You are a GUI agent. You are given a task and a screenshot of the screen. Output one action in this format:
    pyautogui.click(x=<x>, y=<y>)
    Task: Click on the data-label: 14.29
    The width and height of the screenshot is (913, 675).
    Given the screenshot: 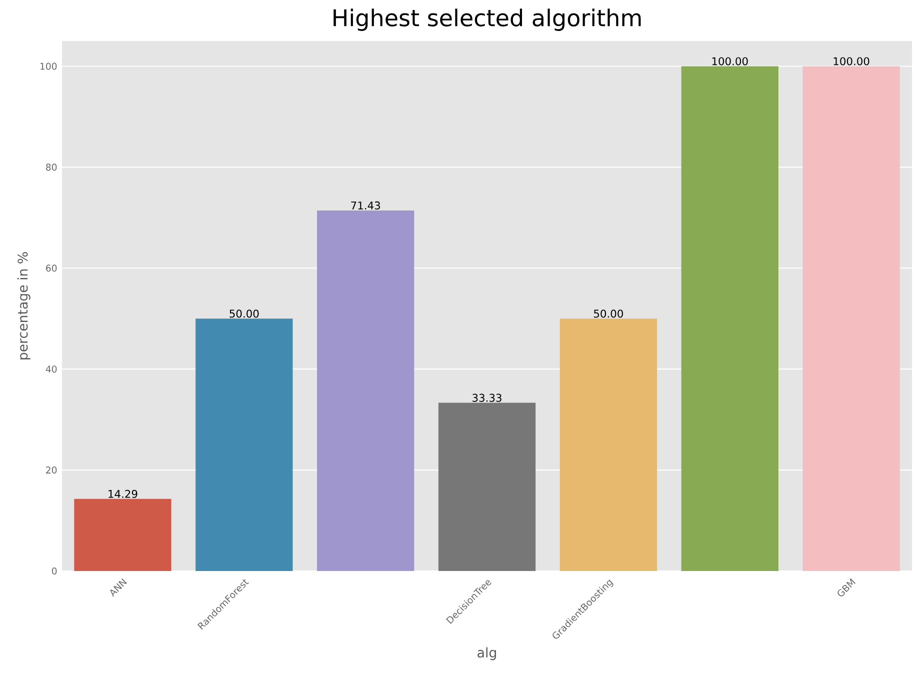 What is the action you would take?
    pyautogui.click(x=123, y=494)
    